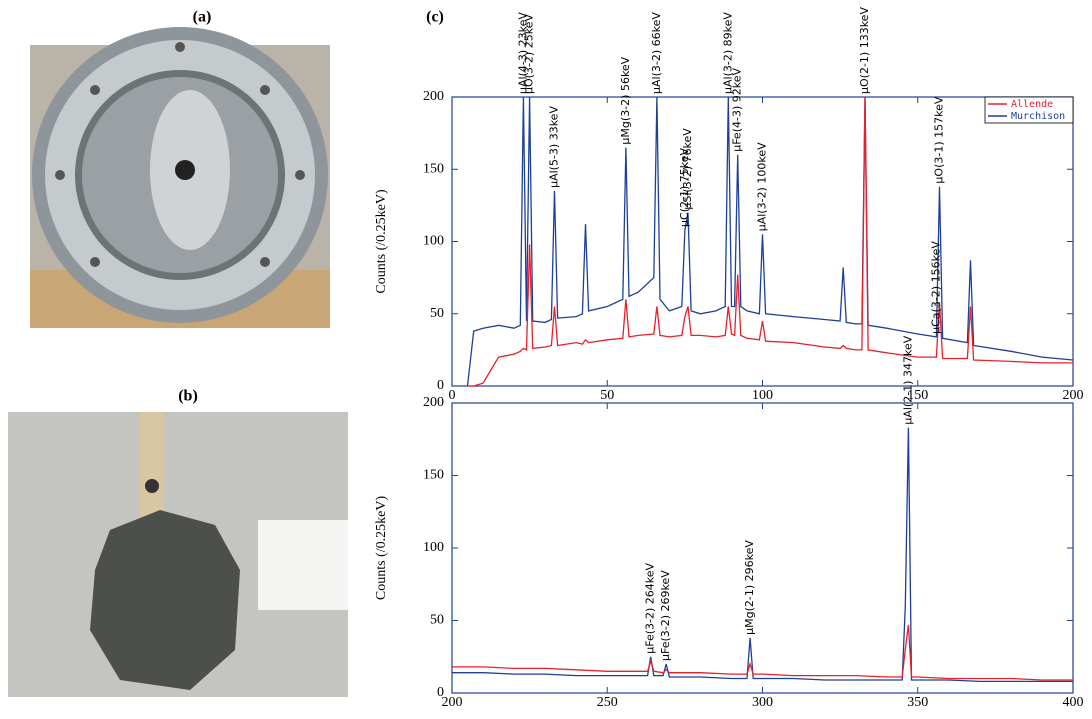  What do you see at coordinates (607, 395) in the screenshot?
I see `x-tick-label: 50` at bounding box center [607, 395].